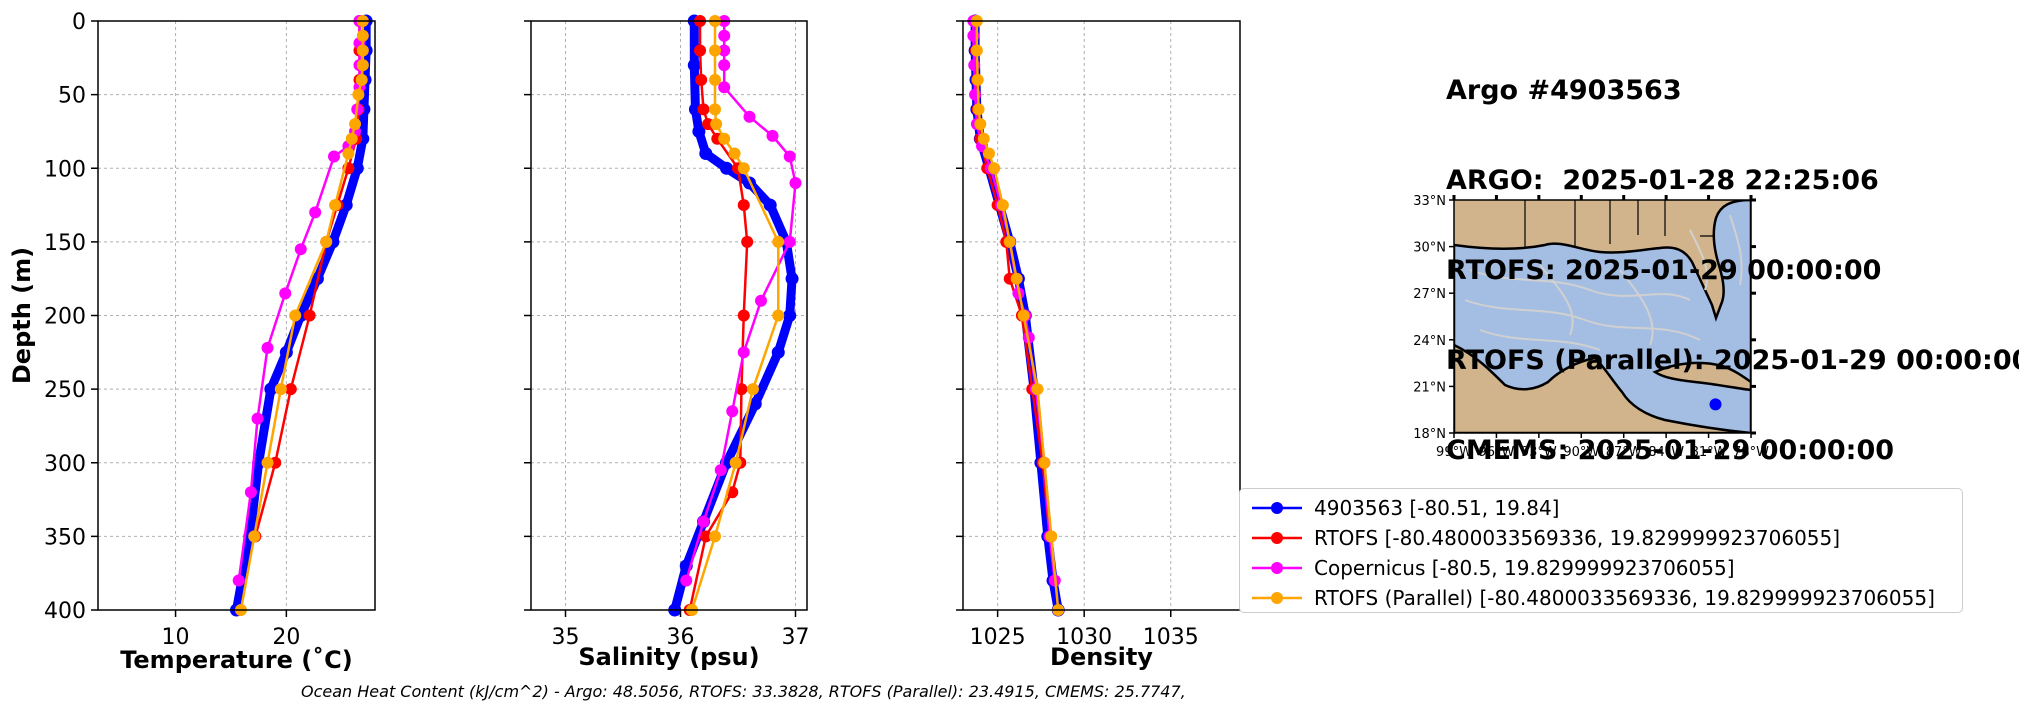  I want to click on map-lat-label: 33°N, so click(1429, 201).